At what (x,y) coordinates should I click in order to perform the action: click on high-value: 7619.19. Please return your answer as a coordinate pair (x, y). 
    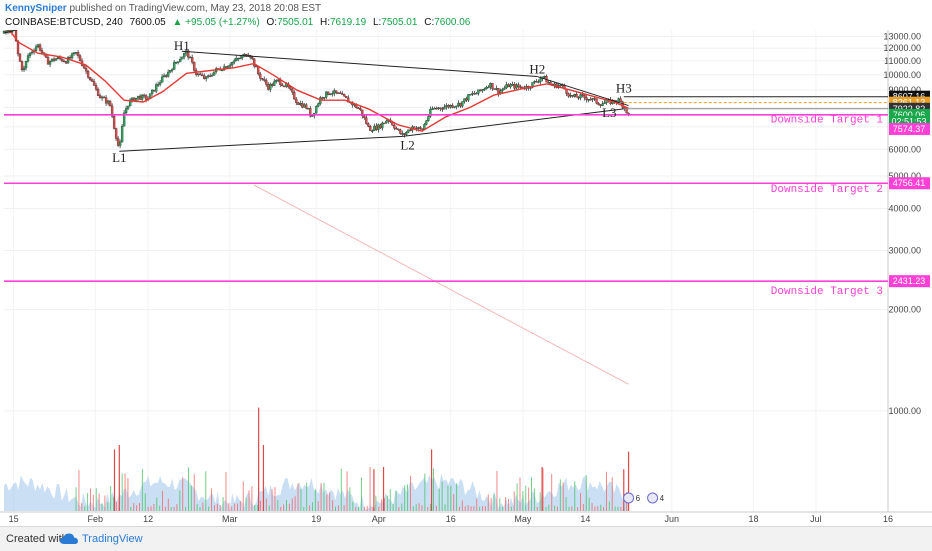
    Looking at the image, I should click on (348, 22).